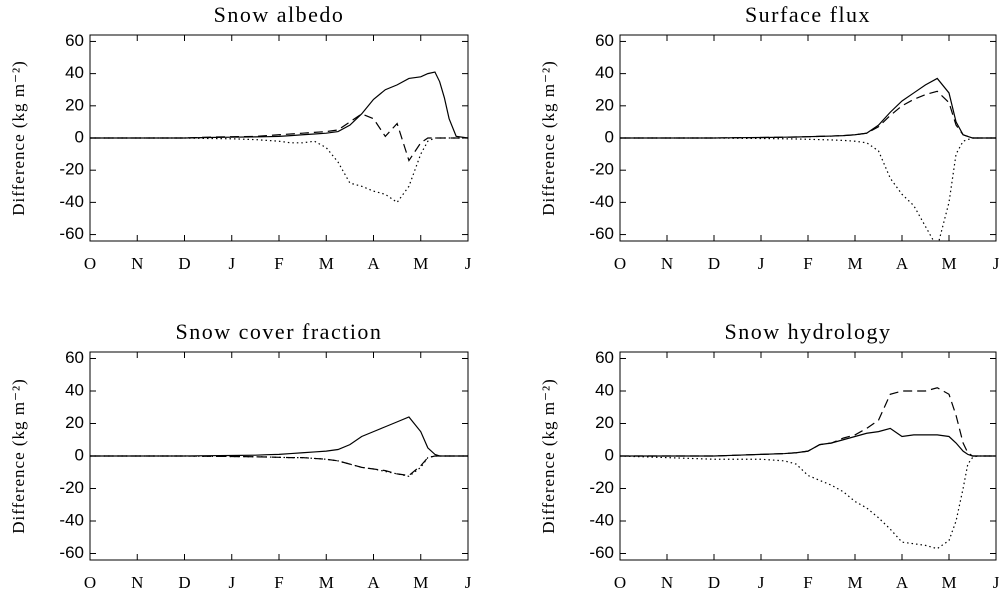  What do you see at coordinates (279, 331) in the screenshot?
I see `chart-title: Snow cover fraction` at bounding box center [279, 331].